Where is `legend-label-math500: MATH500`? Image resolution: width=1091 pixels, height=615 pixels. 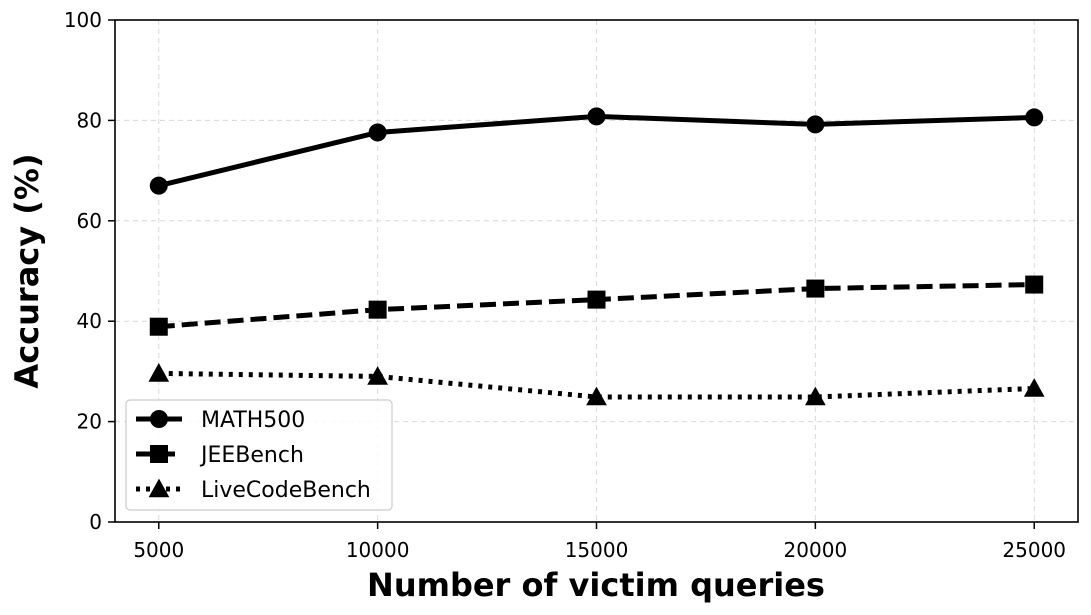
legend-label-math500: MATH500 is located at coordinates (253, 420).